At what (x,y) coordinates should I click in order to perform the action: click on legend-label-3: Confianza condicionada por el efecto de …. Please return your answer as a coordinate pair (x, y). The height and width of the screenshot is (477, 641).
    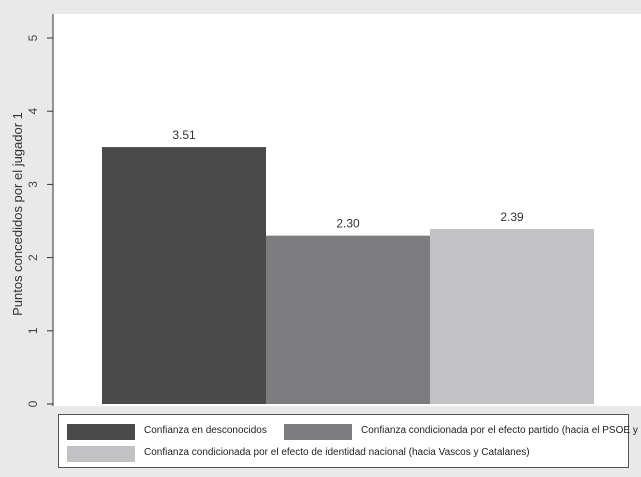
    Looking at the image, I should click on (337, 452).